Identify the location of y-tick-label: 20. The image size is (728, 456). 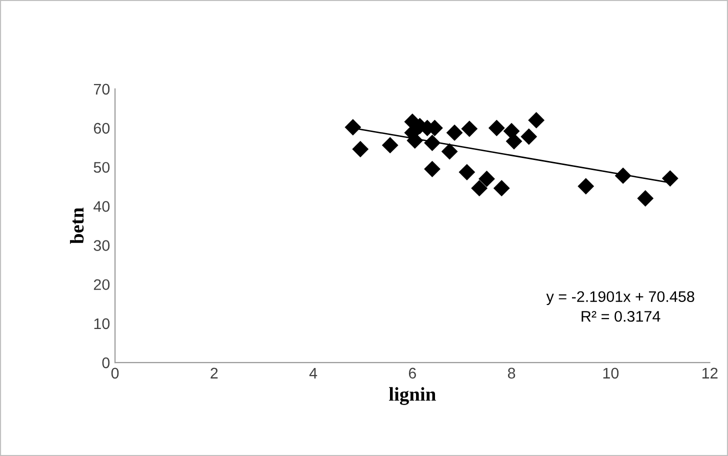
(102, 284).